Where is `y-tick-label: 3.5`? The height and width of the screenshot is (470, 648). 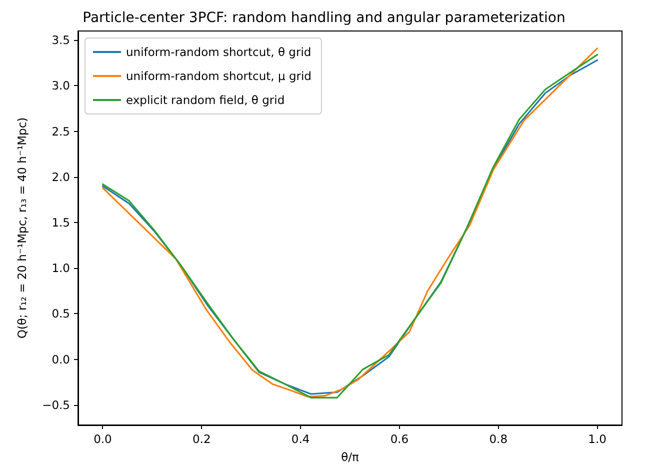
y-tick-label: 3.5 is located at coordinates (61, 40).